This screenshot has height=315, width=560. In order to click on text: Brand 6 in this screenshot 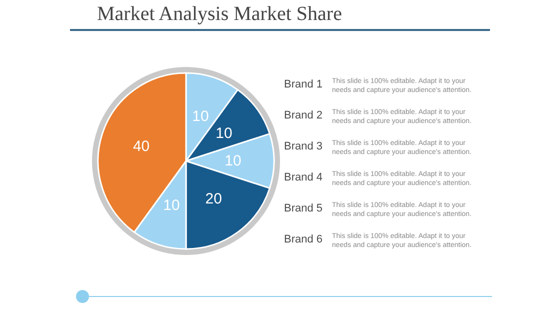, I will do `click(303, 240)`.